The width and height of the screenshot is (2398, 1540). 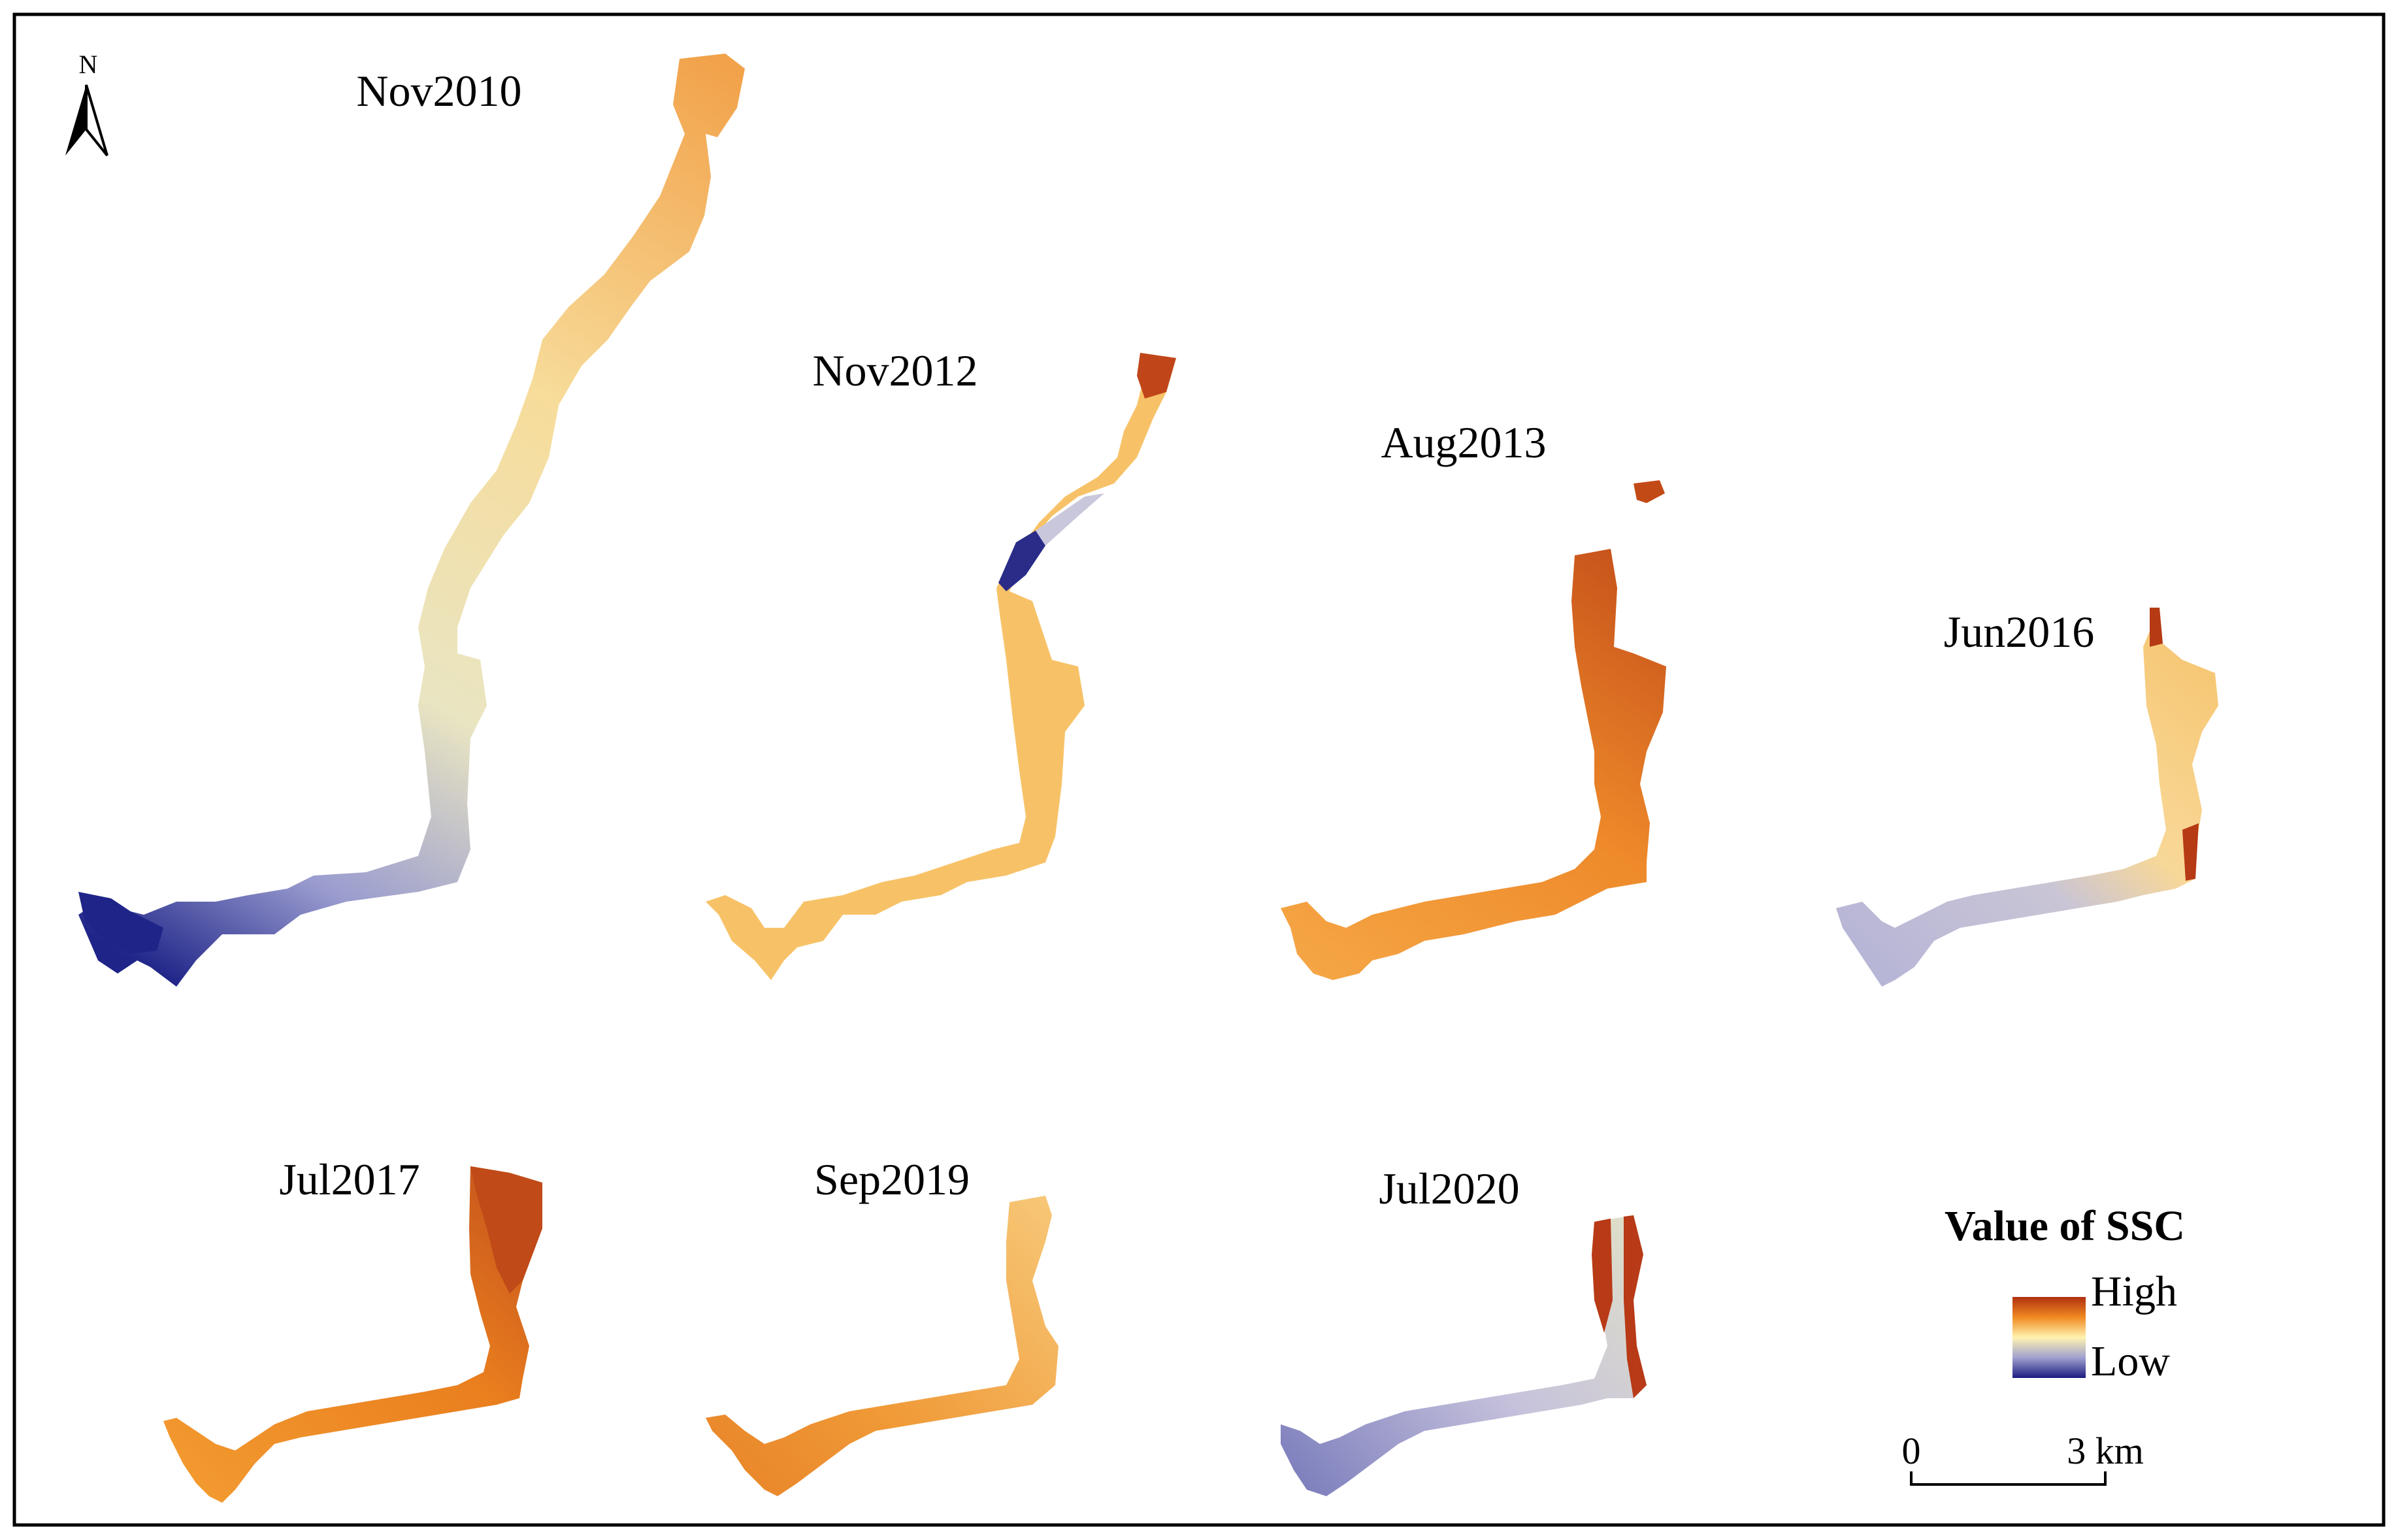 I want to click on panel-label: Sep2019, so click(x=892, y=1179).